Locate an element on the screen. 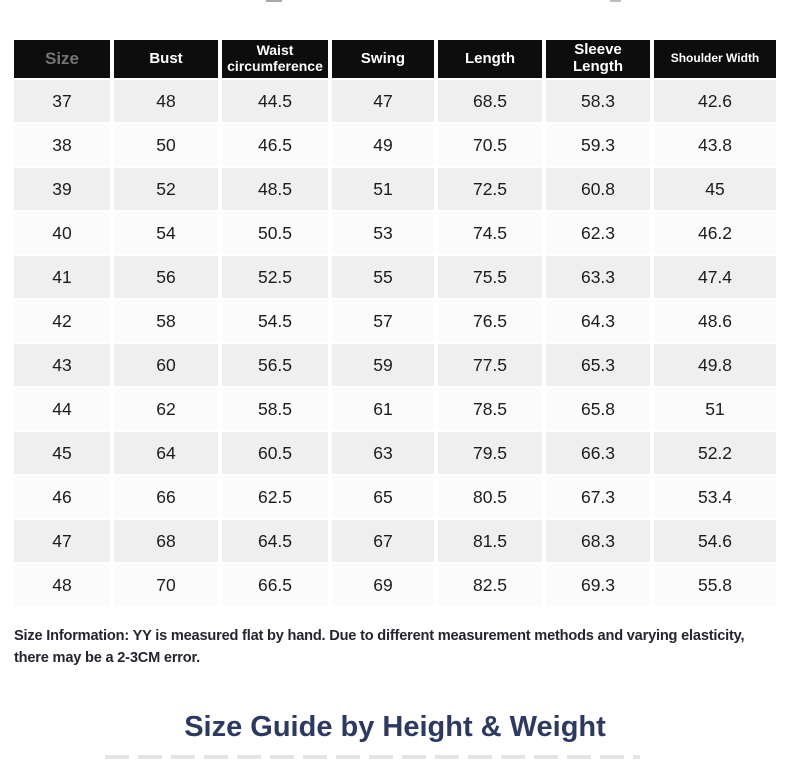 This screenshot has width=790, height=780. table-cell: 49.8 is located at coordinates (715, 365).